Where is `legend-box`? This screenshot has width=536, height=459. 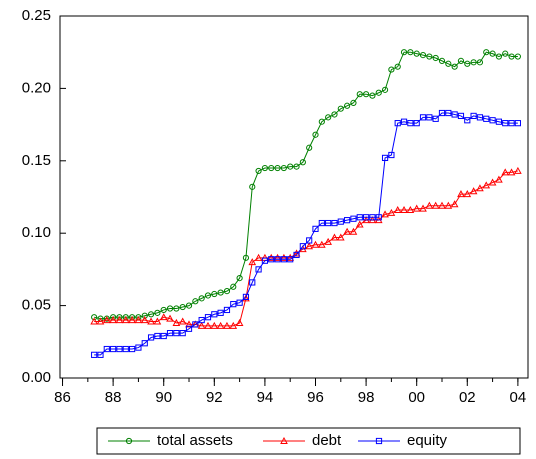
legend-box is located at coordinates (308, 441).